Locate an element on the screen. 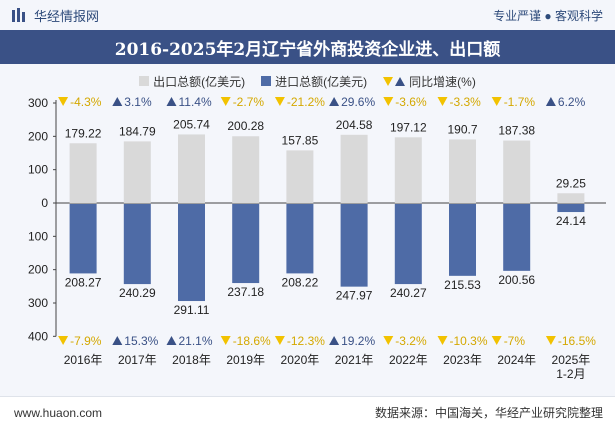 The width and height of the screenshot is (615, 428). export-value-label: 200.28 is located at coordinates (245, 126).